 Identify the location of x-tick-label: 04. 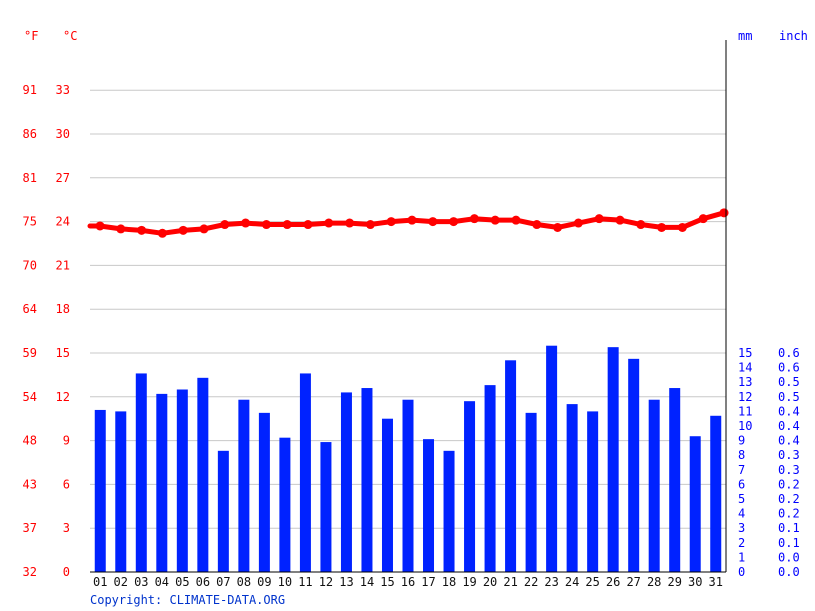
(162, 582).